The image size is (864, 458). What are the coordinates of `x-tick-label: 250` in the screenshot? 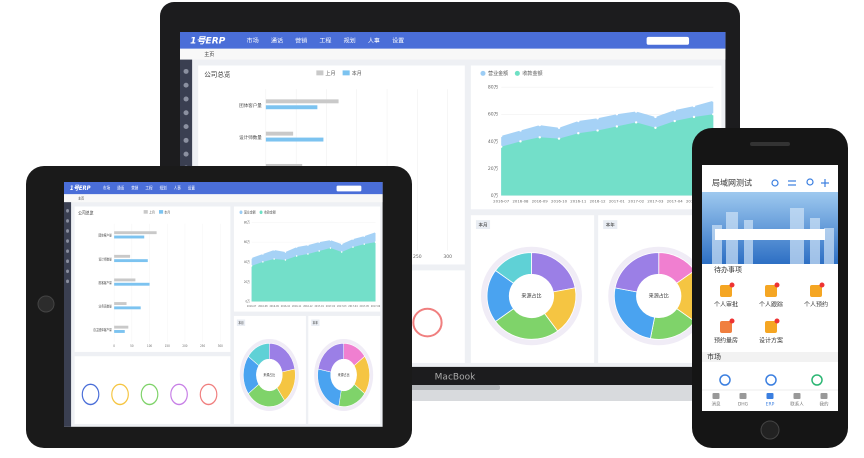 It's located at (417, 257).